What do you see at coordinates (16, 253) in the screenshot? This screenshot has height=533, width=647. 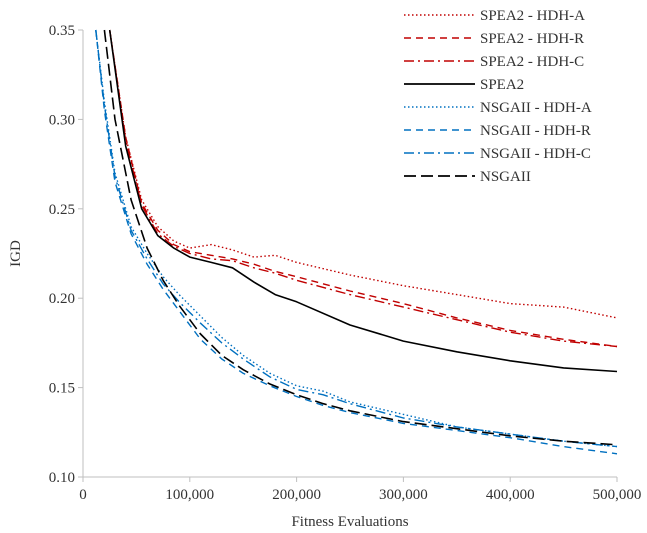 I see `y-axis-title: IGD` at bounding box center [16, 253].